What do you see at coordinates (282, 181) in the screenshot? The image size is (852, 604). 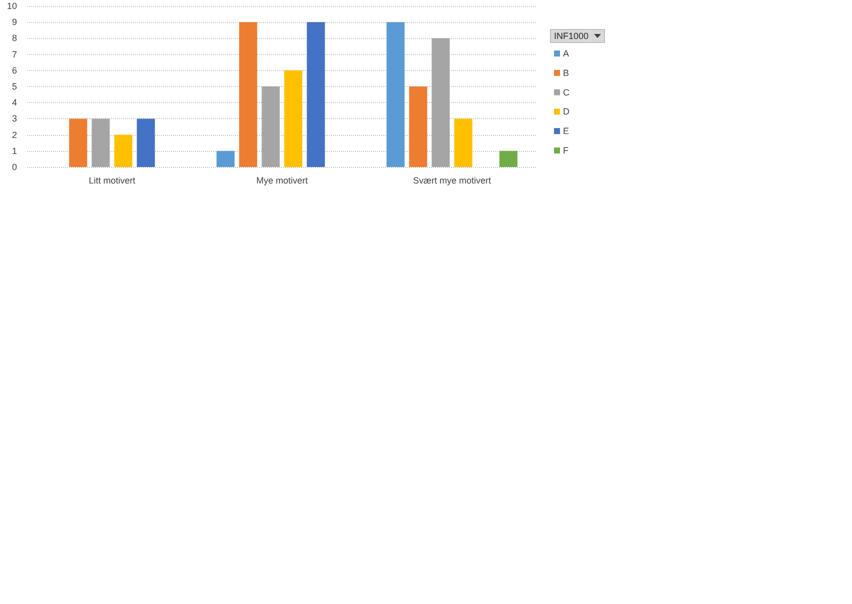 I see `x-tick-label: Mye motivert` at bounding box center [282, 181].